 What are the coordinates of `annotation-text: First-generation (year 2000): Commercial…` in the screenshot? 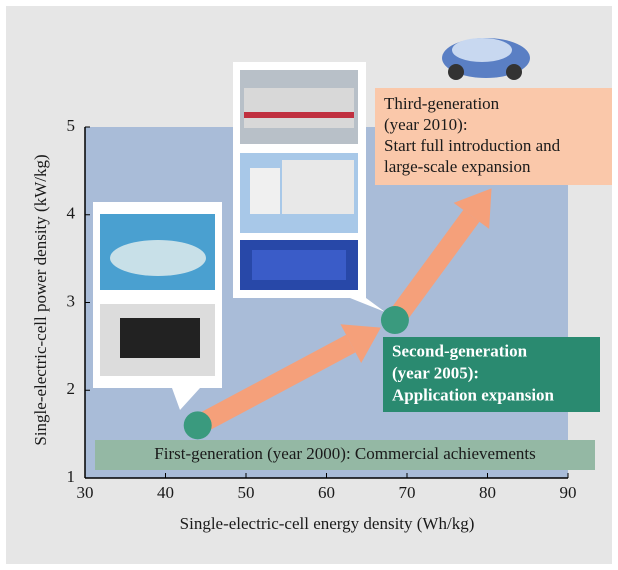 It's located at (344, 453).